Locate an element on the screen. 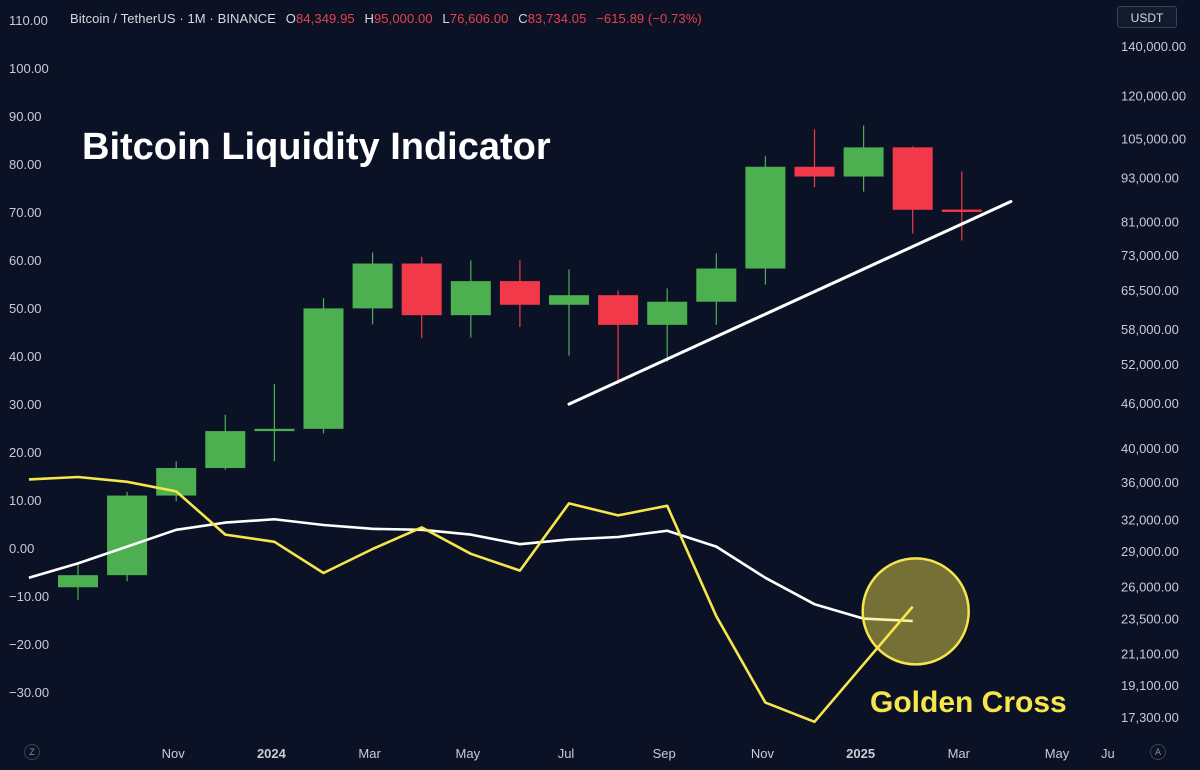 The width and height of the screenshot is (1200, 770). auto-scale-button: A is located at coordinates (1158, 752).